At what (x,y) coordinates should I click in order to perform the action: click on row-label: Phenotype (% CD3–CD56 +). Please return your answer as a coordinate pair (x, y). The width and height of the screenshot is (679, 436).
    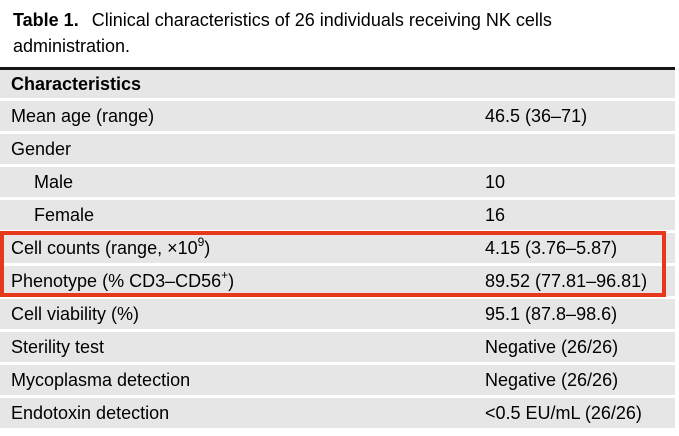
    Looking at the image, I should click on (123, 279).